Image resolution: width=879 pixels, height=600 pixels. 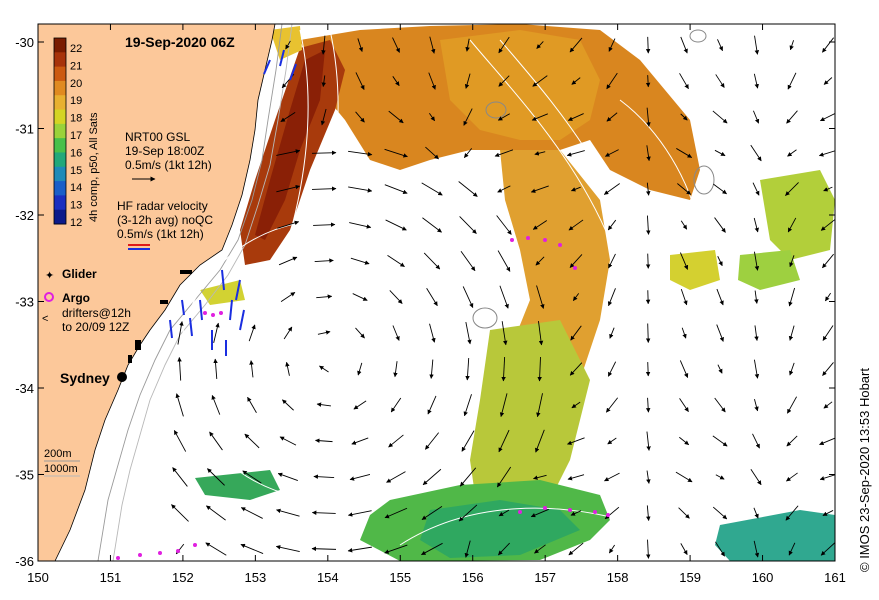 I want to click on y-tick-label: -30, so click(x=24, y=42).